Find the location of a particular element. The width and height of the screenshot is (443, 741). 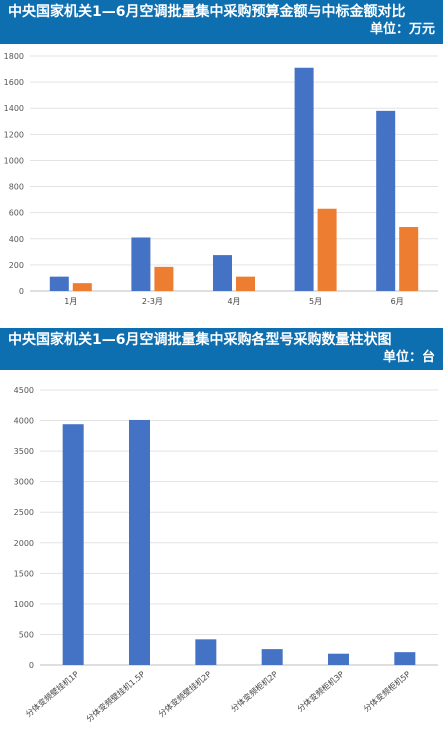

y-tick-label: 1200 is located at coordinates (14, 134).